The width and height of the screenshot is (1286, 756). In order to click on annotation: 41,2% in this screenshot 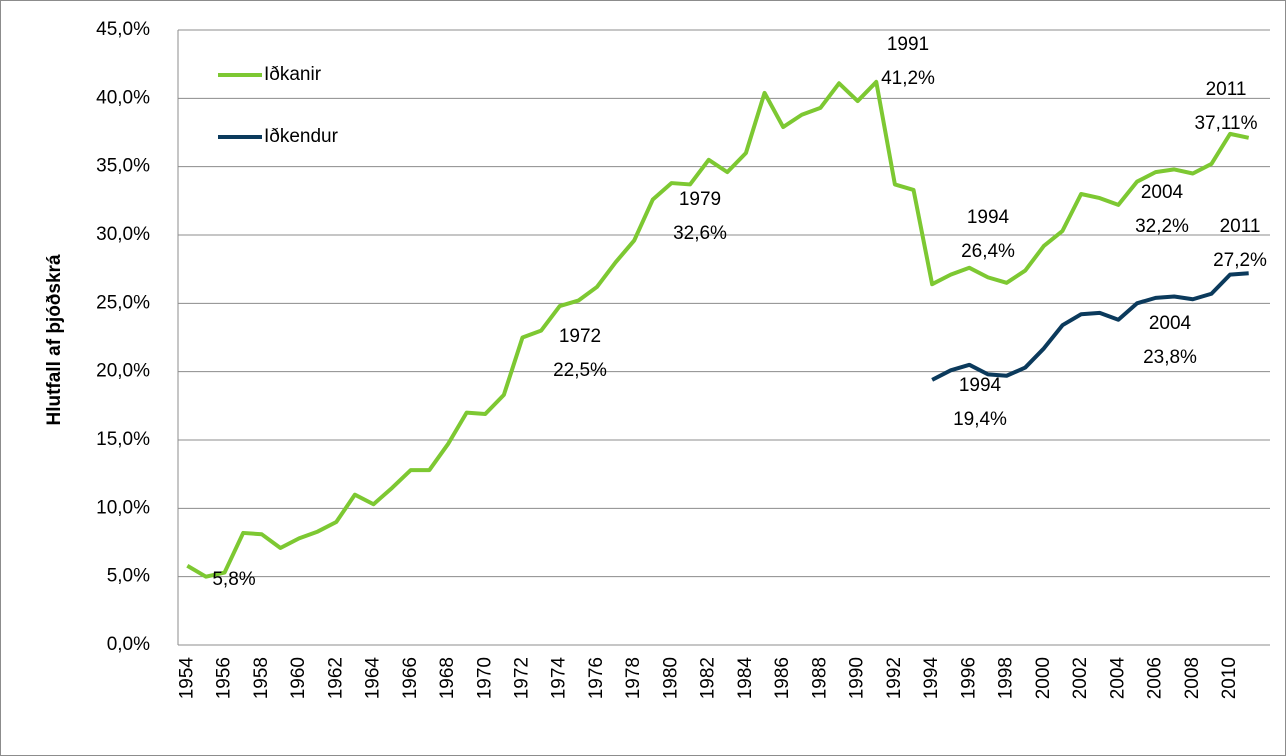, I will do `click(908, 78)`.